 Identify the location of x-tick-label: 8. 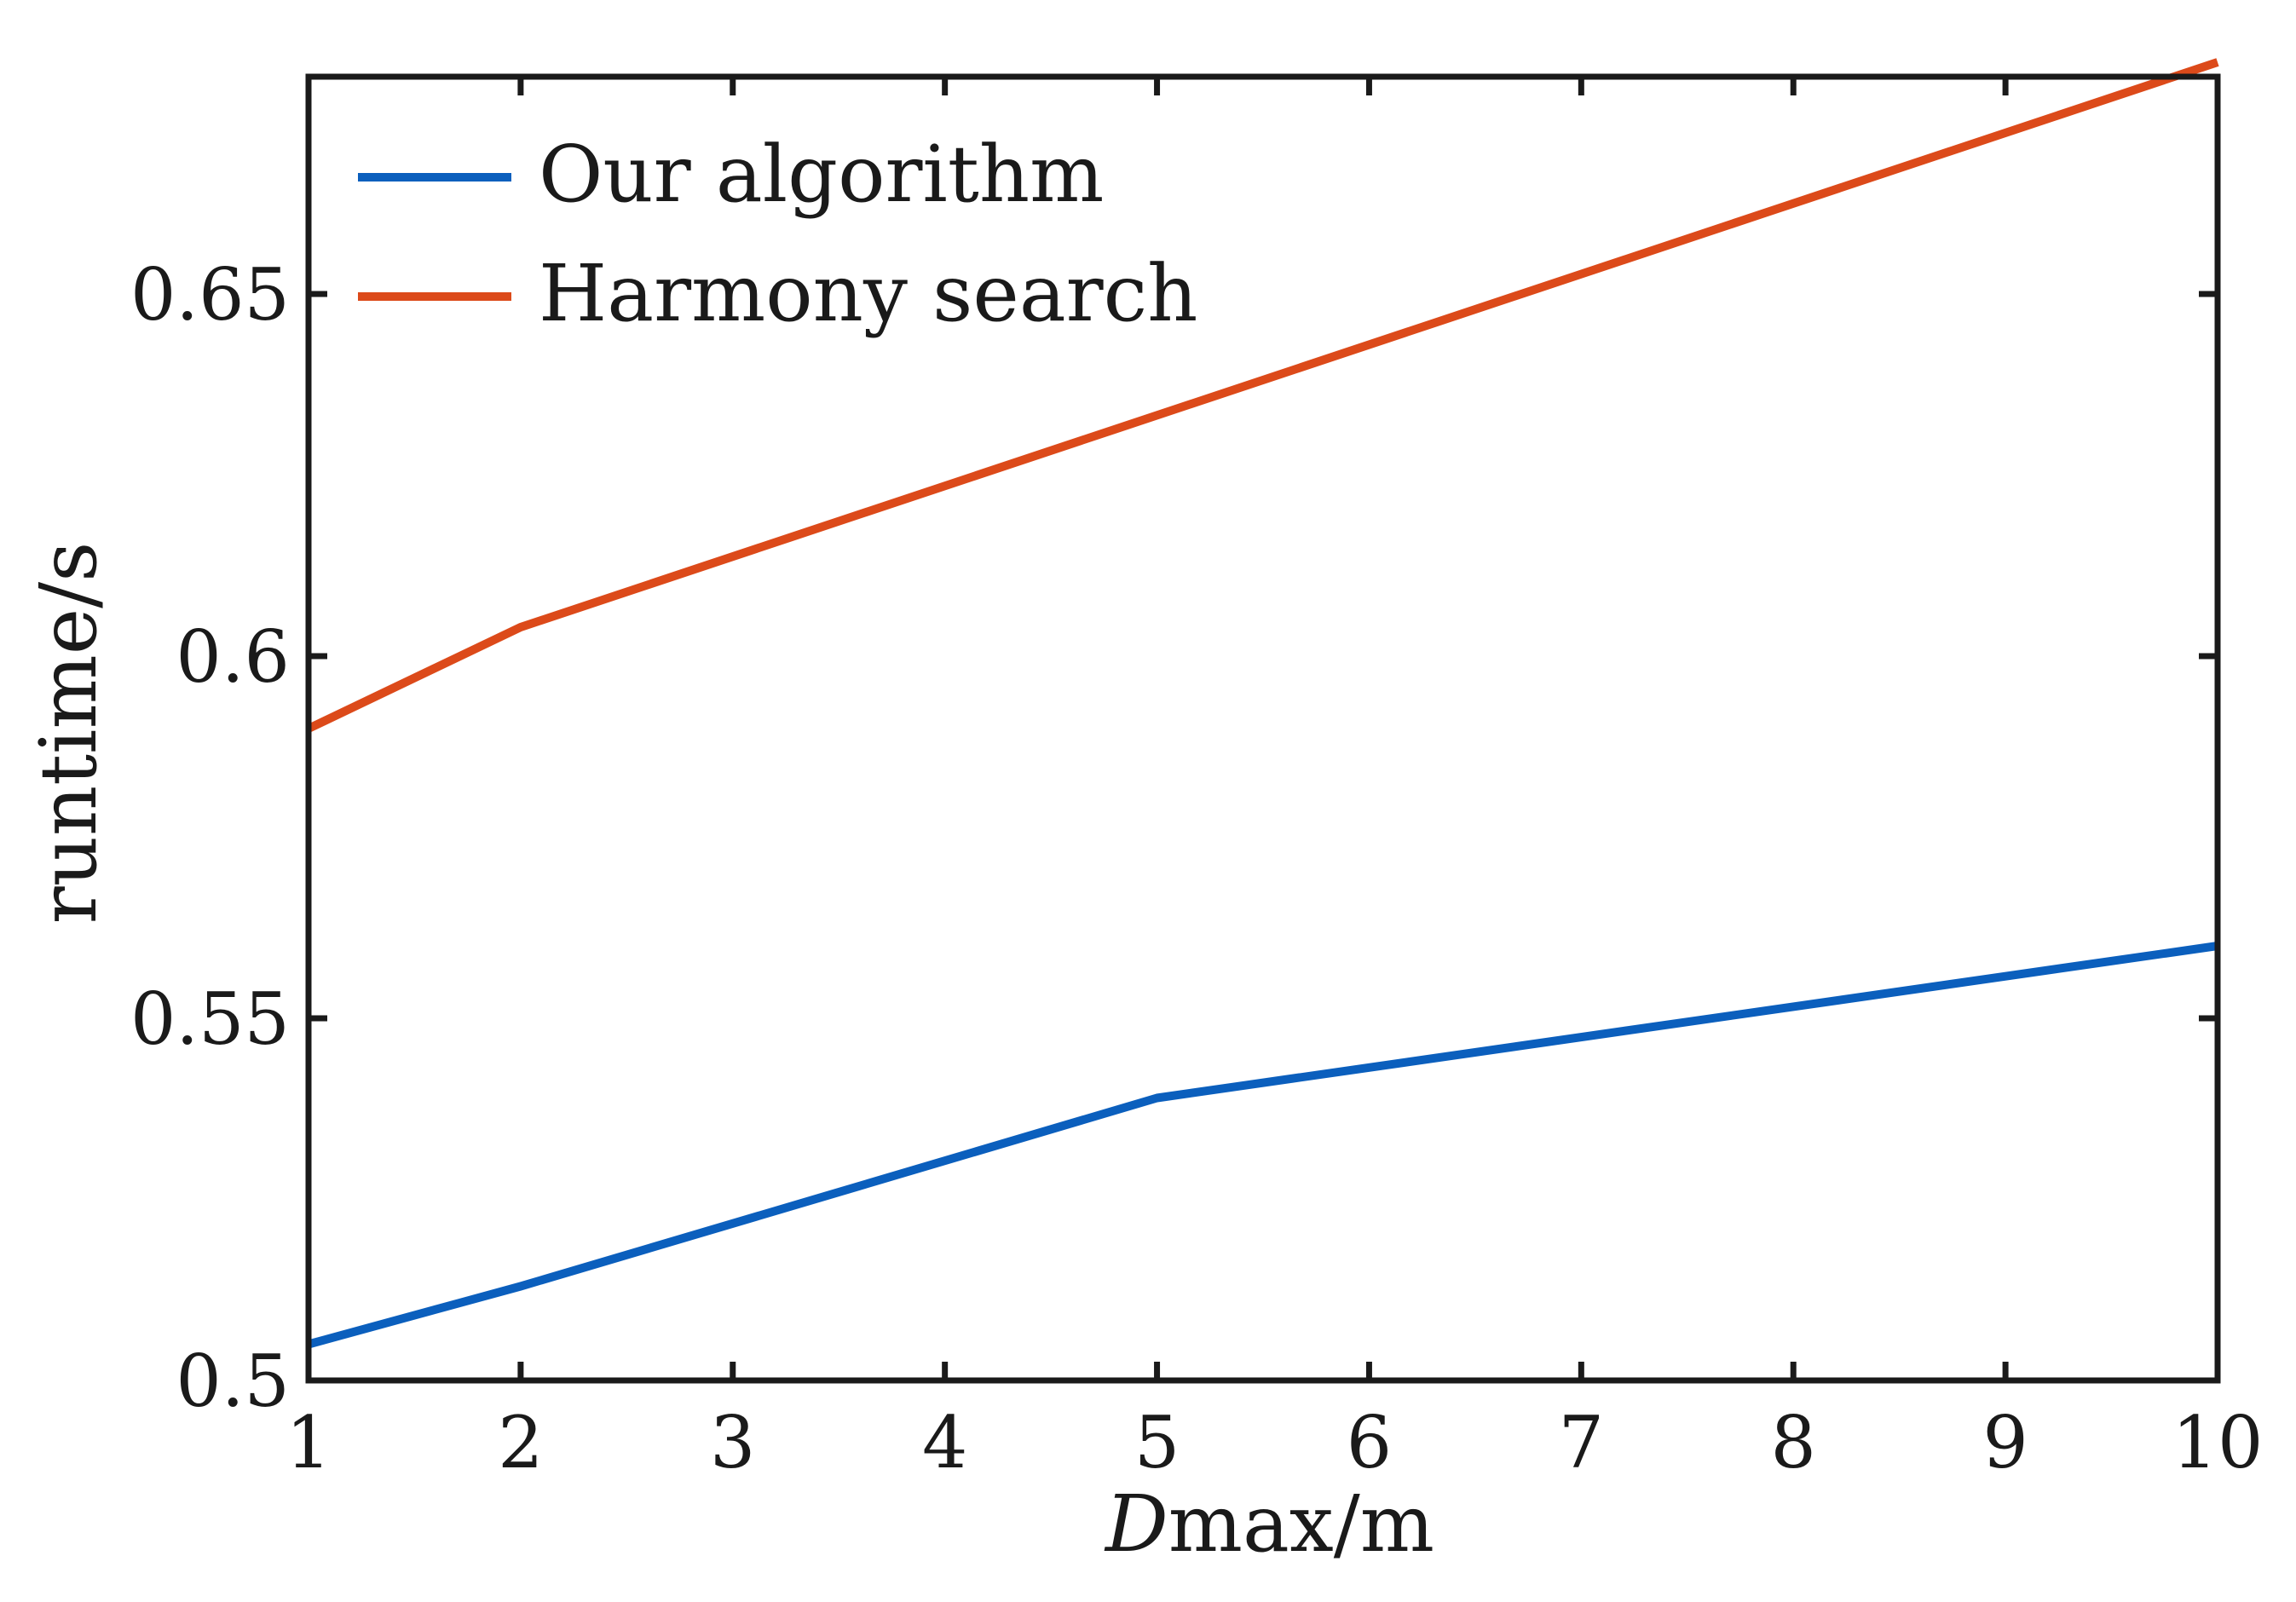
(1792, 1442).